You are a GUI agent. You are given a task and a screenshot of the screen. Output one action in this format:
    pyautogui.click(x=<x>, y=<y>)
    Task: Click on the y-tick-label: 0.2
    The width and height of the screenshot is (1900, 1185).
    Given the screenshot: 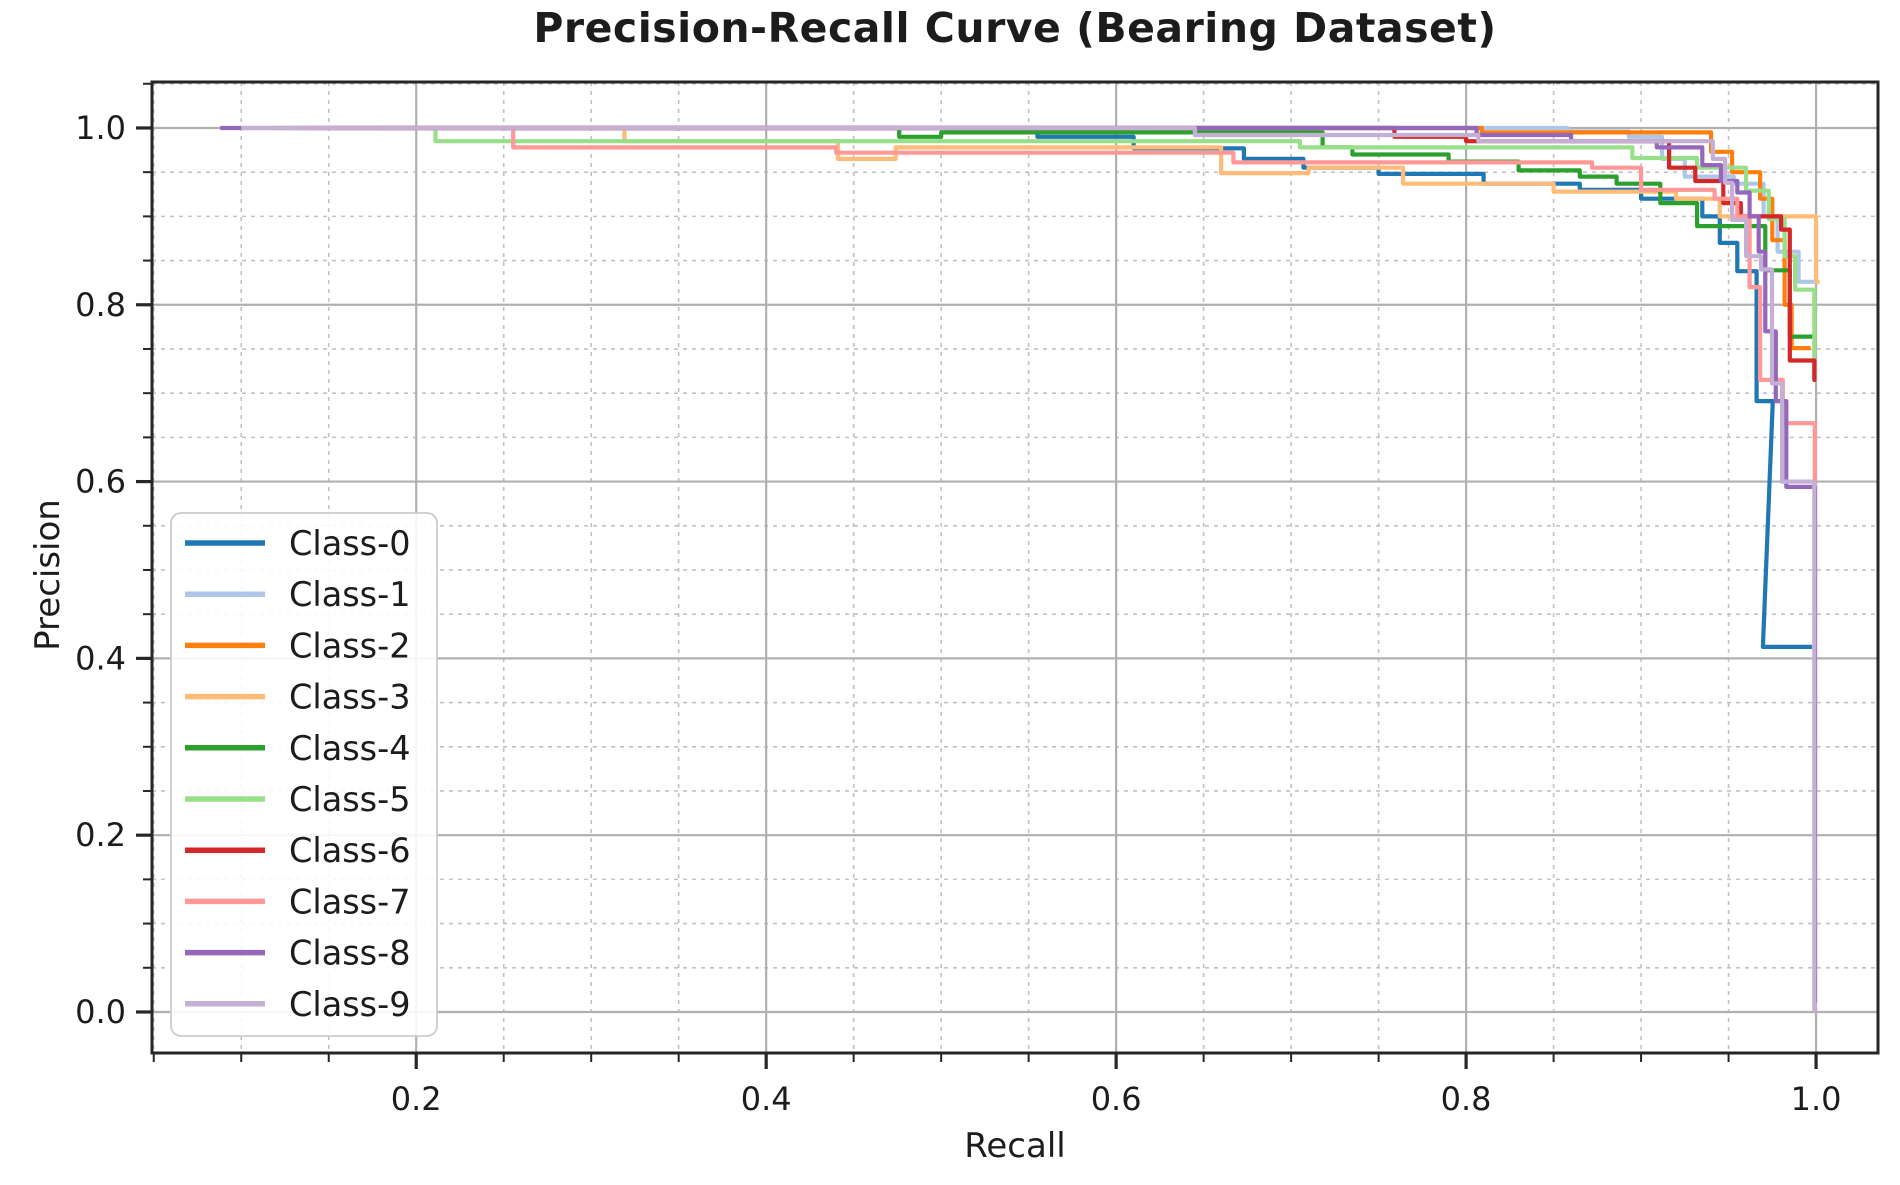 What is the action you would take?
    pyautogui.click(x=100, y=835)
    